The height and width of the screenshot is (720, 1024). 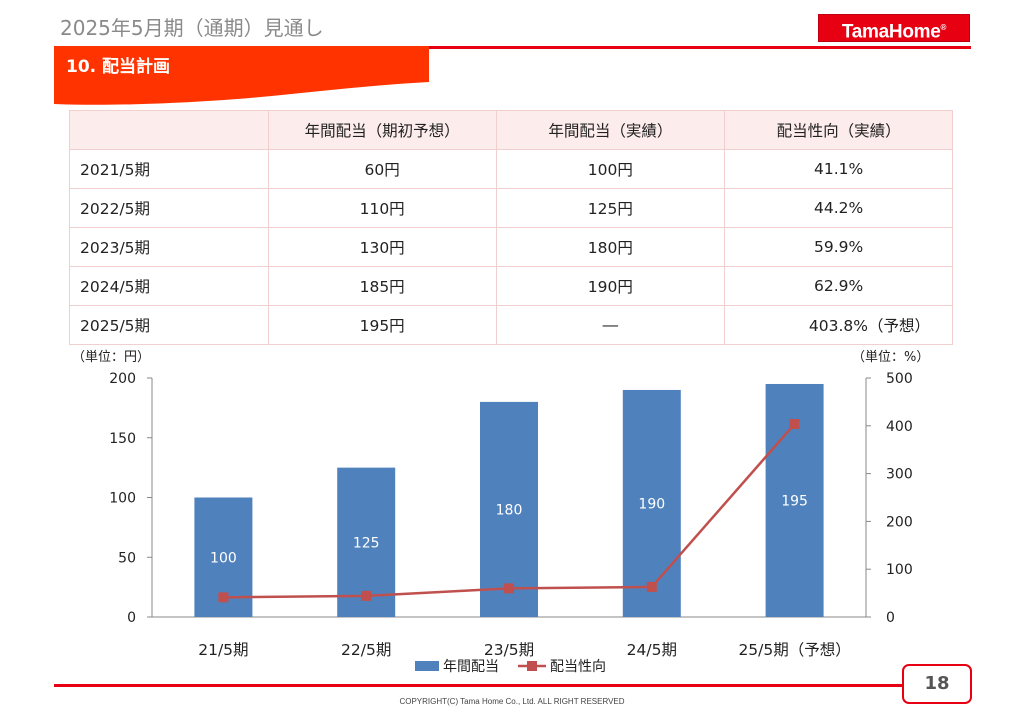 I want to click on bar-value-label: 180, so click(x=509, y=510).